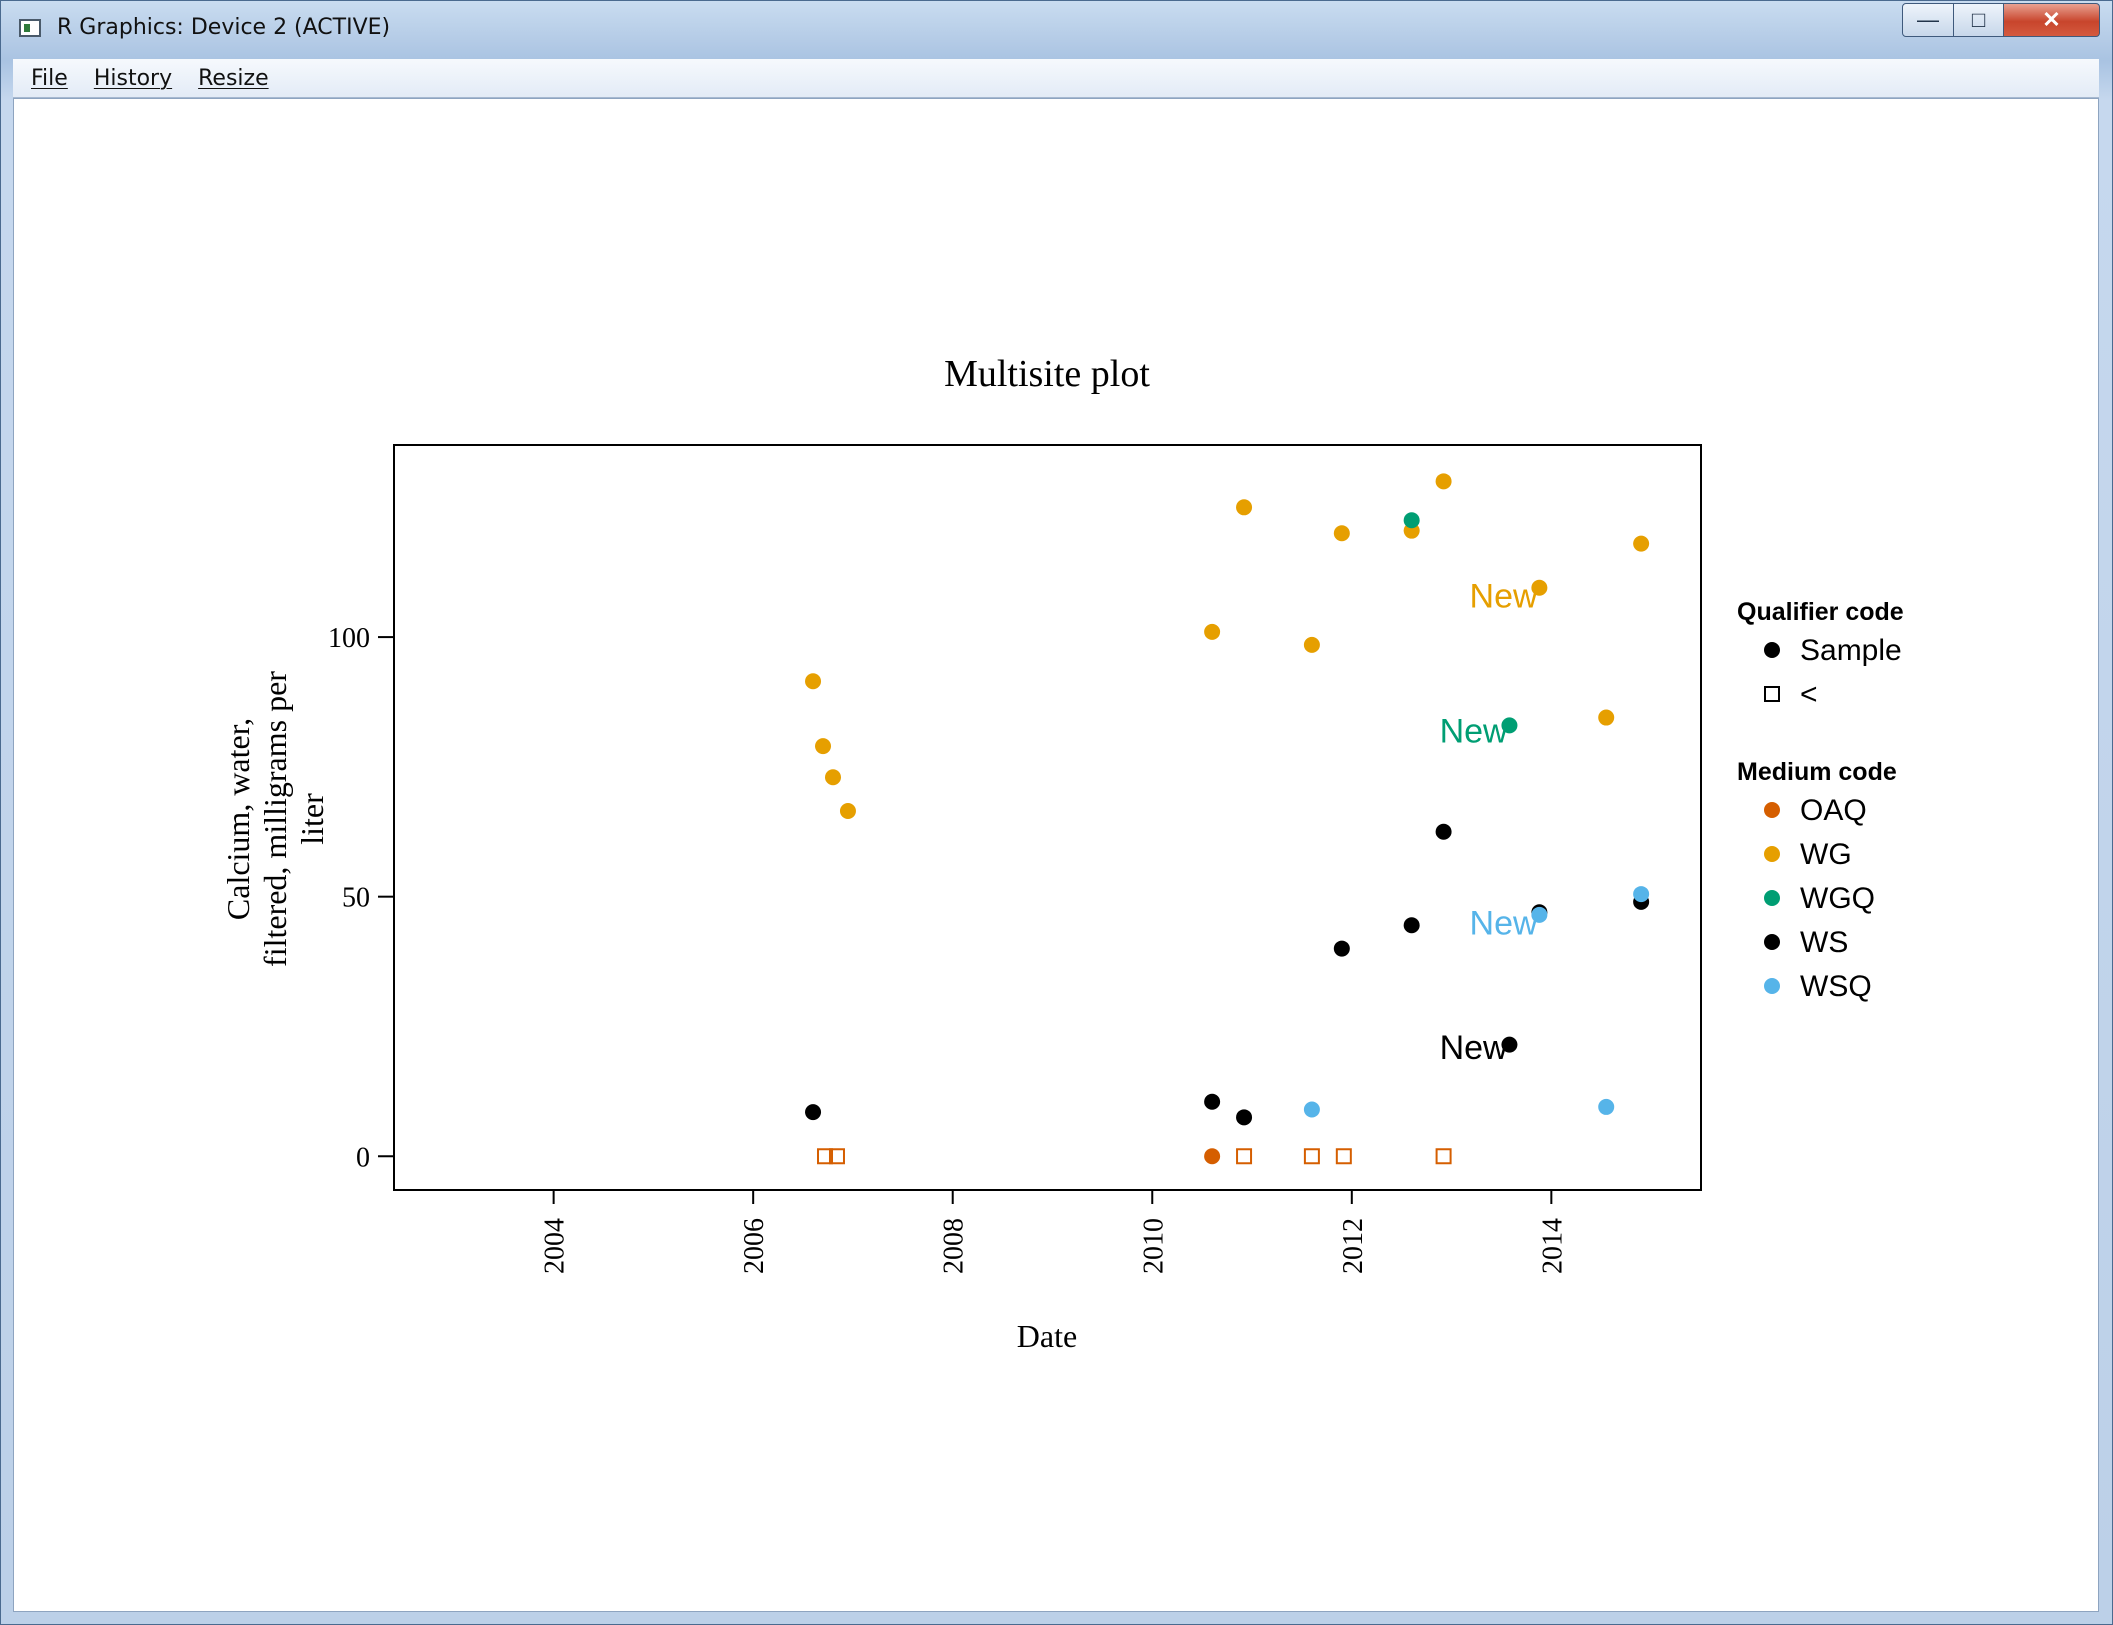 The width and height of the screenshot is (2113, 1625). I want to click on y-axis-label-line-1: Calcium, water,, so click(238, 819).